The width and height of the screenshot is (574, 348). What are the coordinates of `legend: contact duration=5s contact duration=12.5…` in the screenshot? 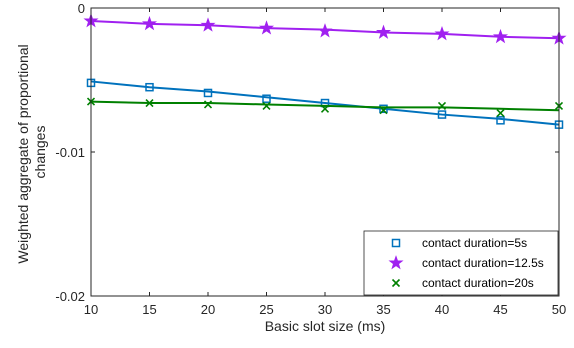 It's located at (461, 263).